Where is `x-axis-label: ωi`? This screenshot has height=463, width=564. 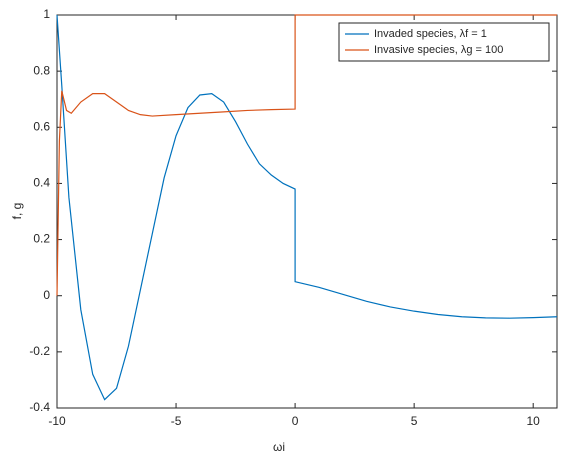
x-axis-label: ωi is located at coordinates (279, 447).